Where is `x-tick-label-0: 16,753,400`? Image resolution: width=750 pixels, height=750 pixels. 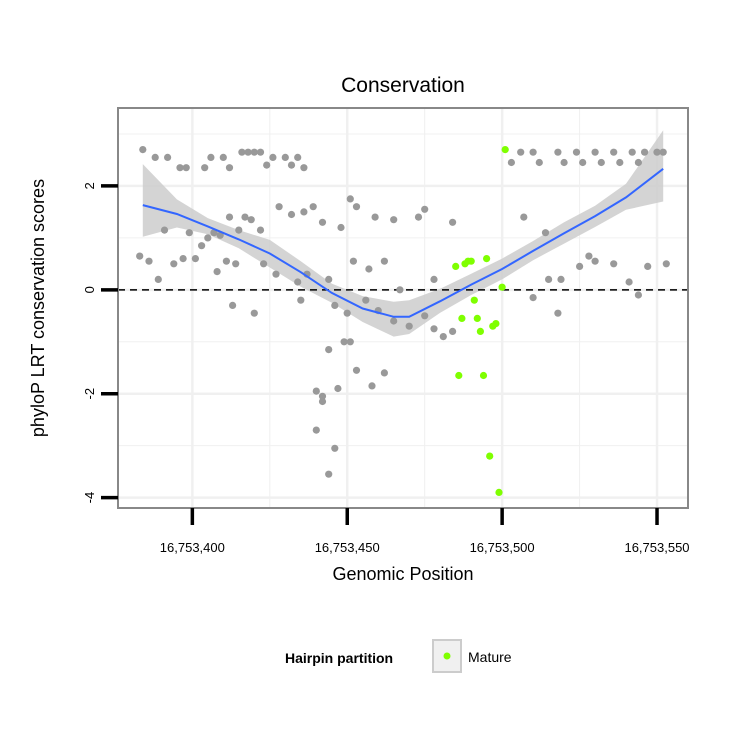 x-tick-label-0: 16,753,400 is located at coordinates (192, 547).